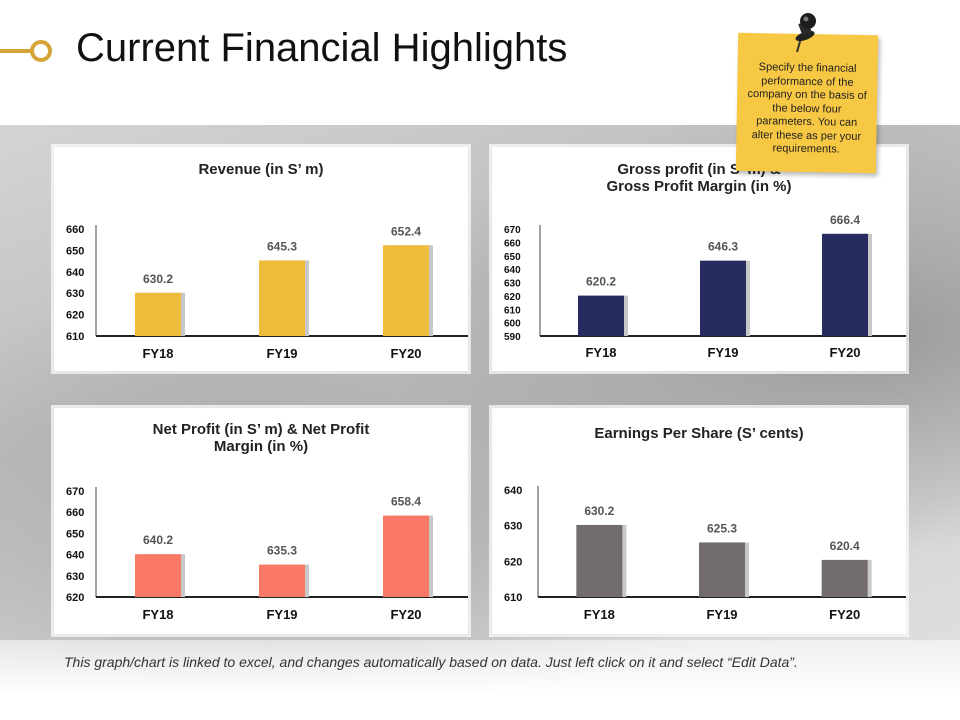  I want to click on page-title: Current Financial Highlights, so click(322, 48).